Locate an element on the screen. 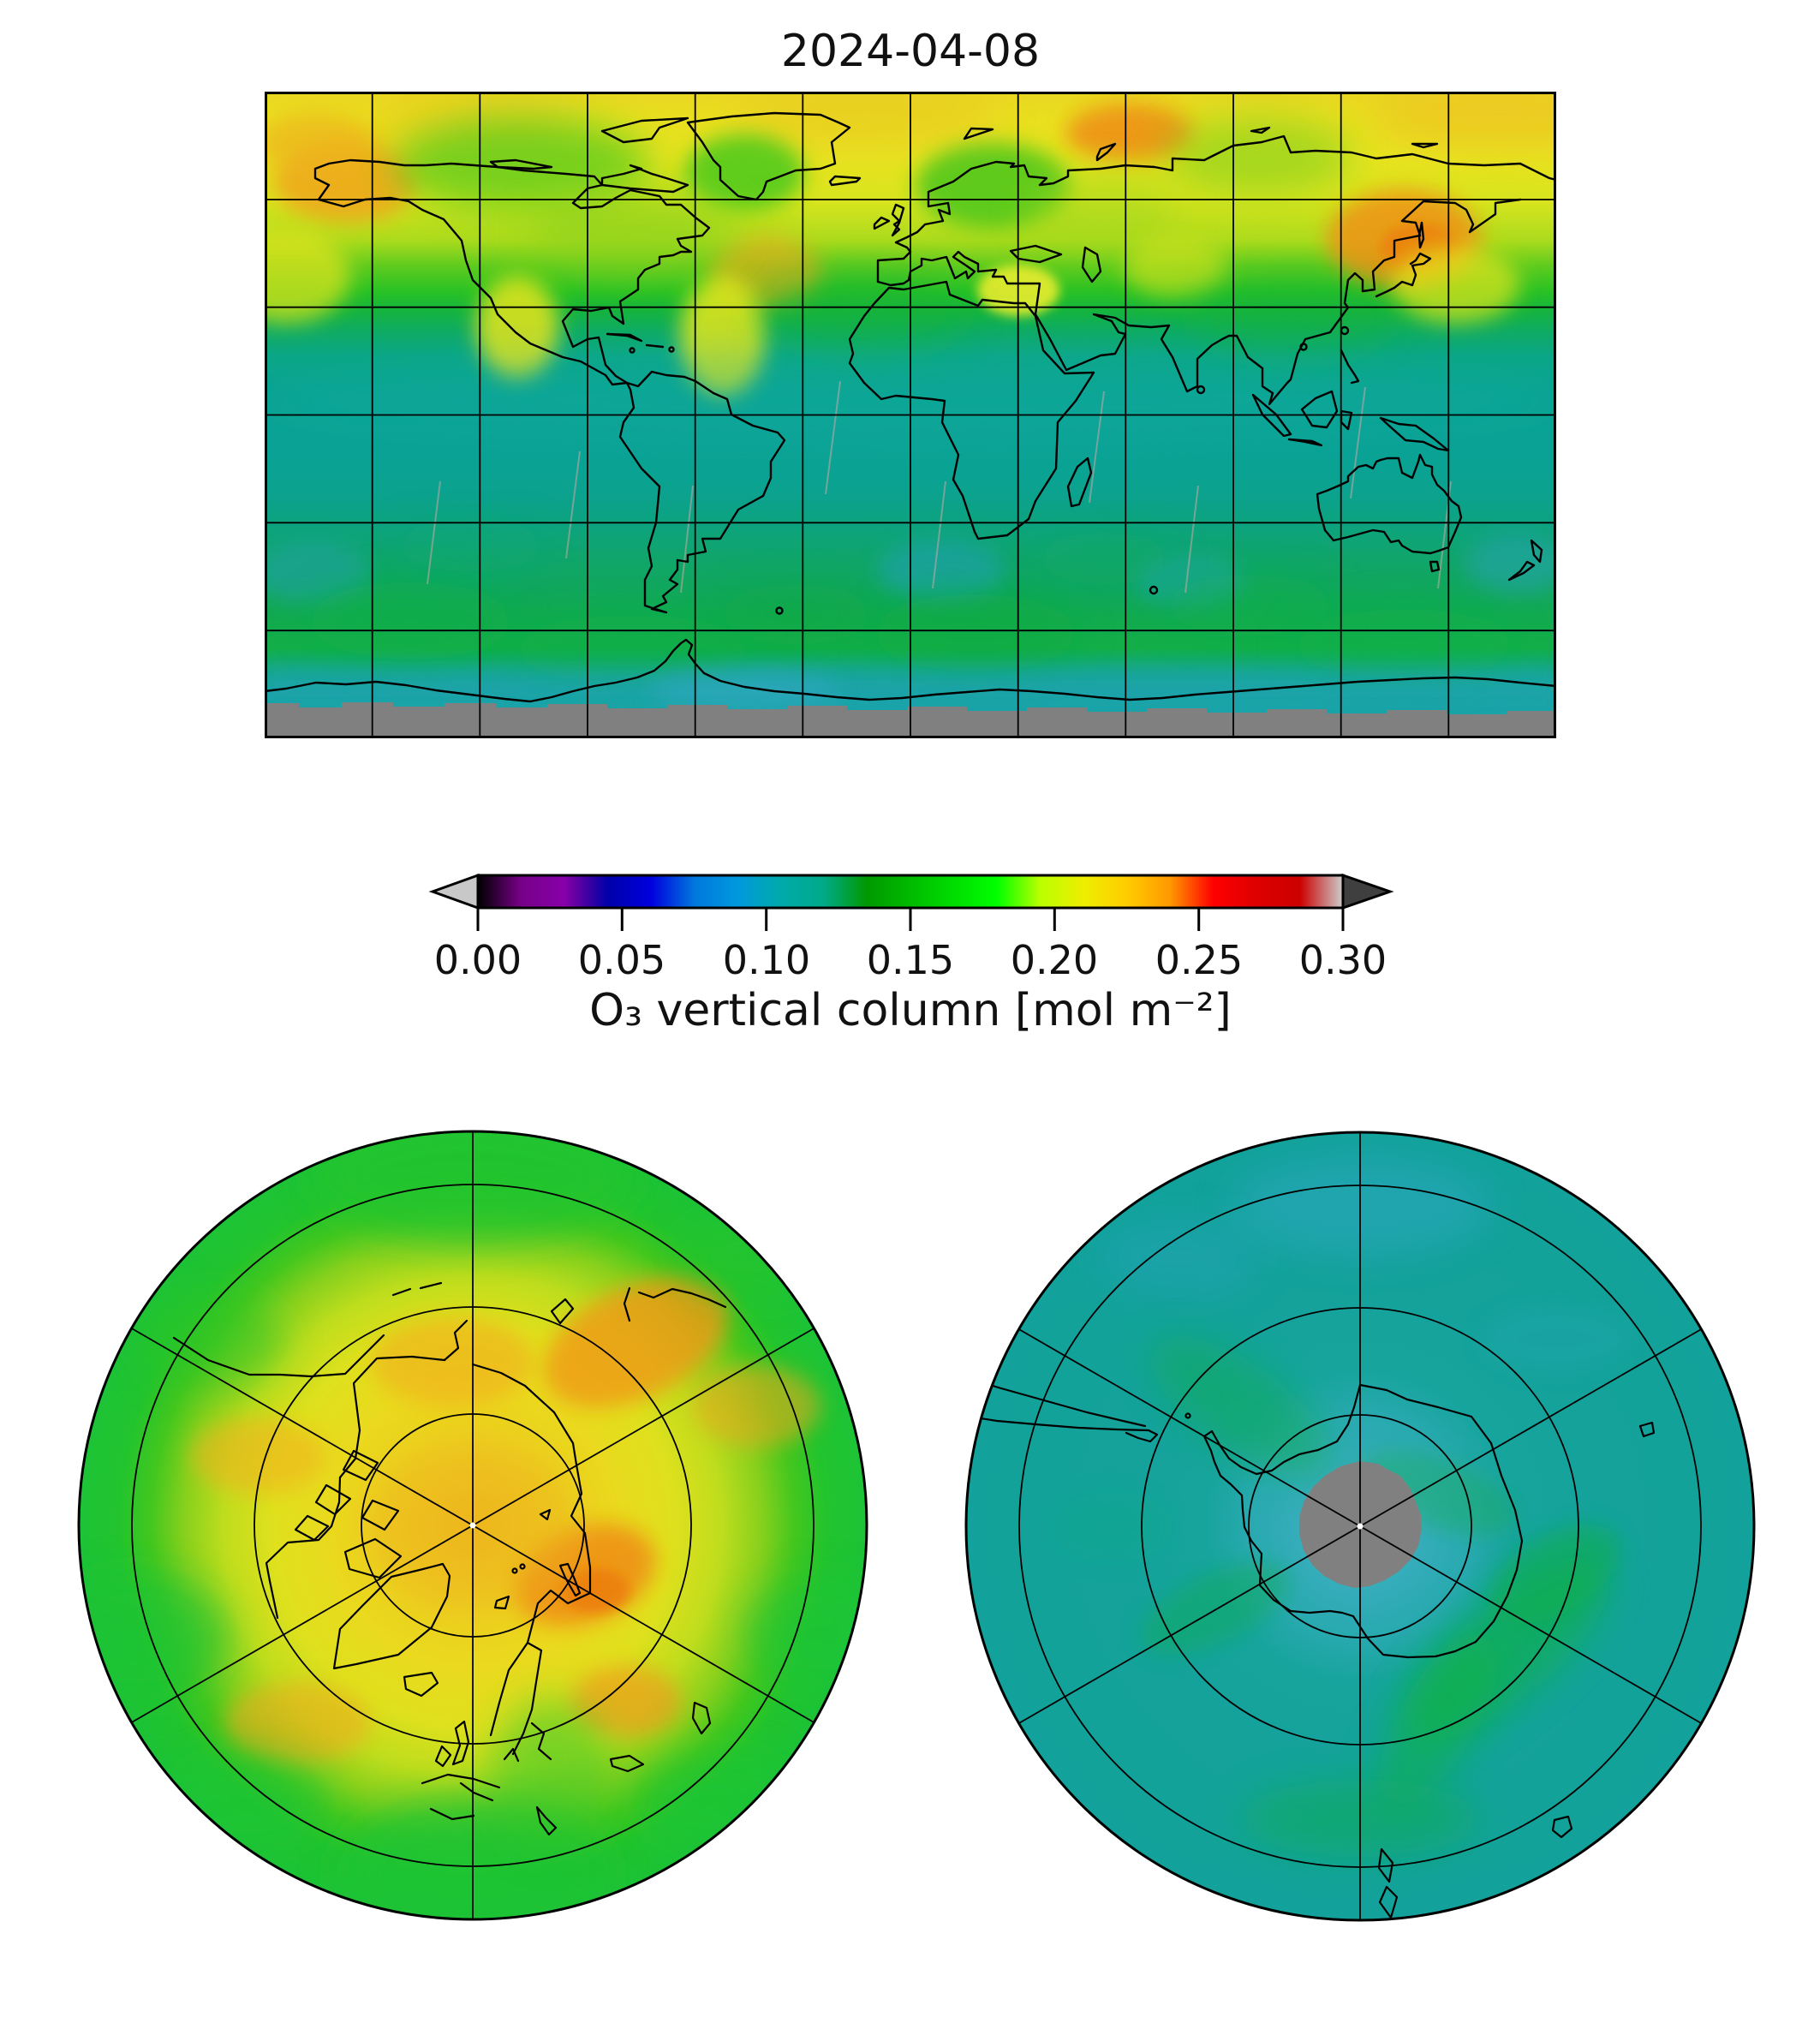 The image size is (1820, 2023). colorbar-tick-label: 0.20 is located at coordinates (1054, 960).